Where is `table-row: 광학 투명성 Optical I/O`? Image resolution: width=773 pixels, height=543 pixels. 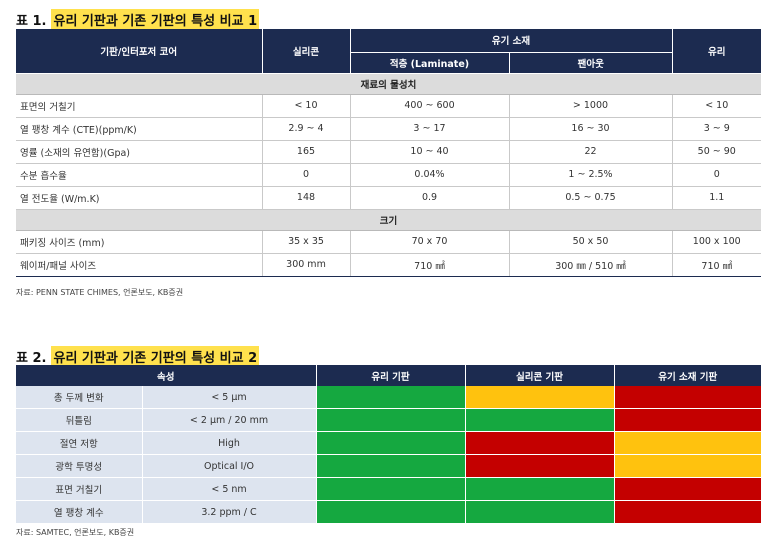
table-row: 광학 투명성 Optical I/O is located at coordinates (389, 466).